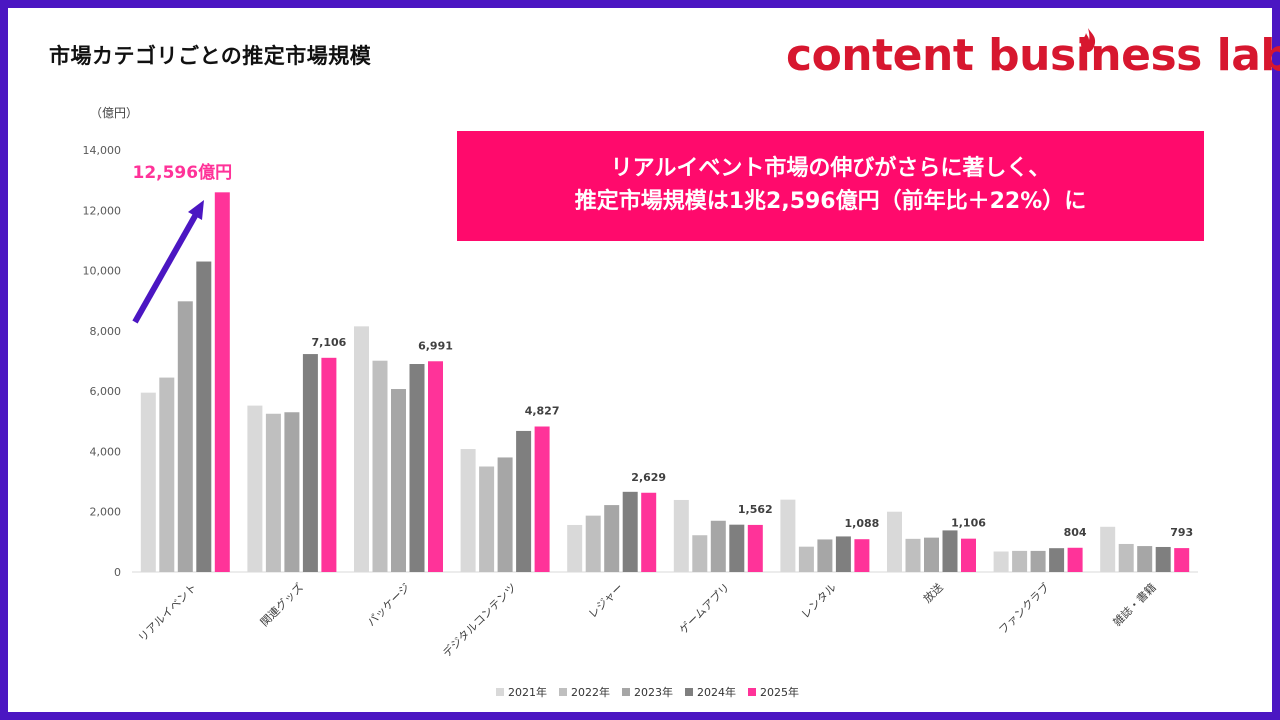  What do you see at coordinates (527, 692) in the screenshot?
I see `legend-label: 2021年` at bounding box center [527, 692].